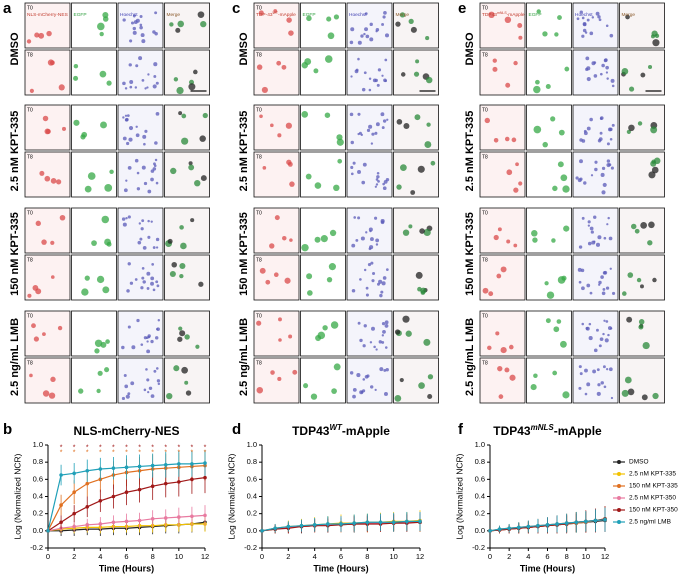  What do you see at coordinates (259, 316) in the screenshot?
I see `timepoint-label: T0` at bounding box center [259, 316].